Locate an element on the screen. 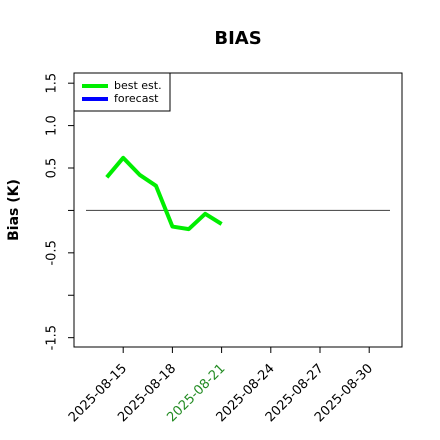  chart-title: BIAS is located at coordinates (237, 38).